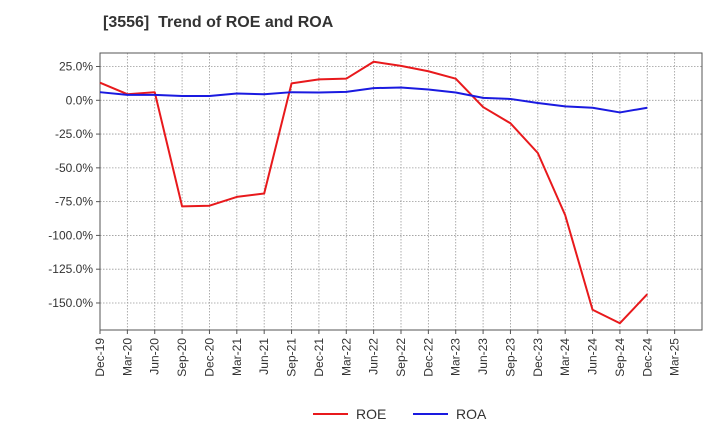 The width and height of the screenshot is (720, 440). What do you see at coordinates (471, 414) in the screenshot?
I see `legend-label-roa: ROA` at bounding box center [471, 414].